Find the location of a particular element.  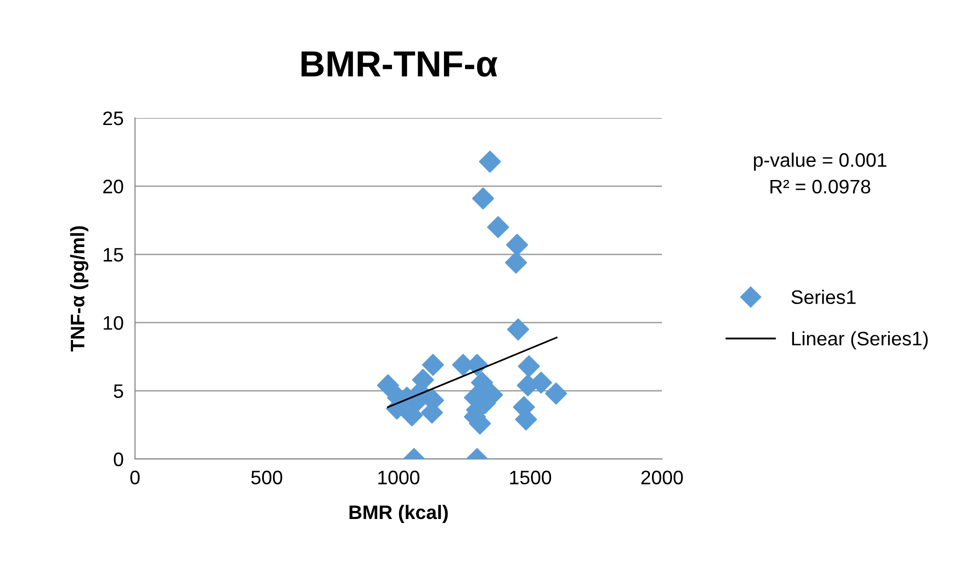

y-tick-label: 5 is located at coordinates (119, 391).